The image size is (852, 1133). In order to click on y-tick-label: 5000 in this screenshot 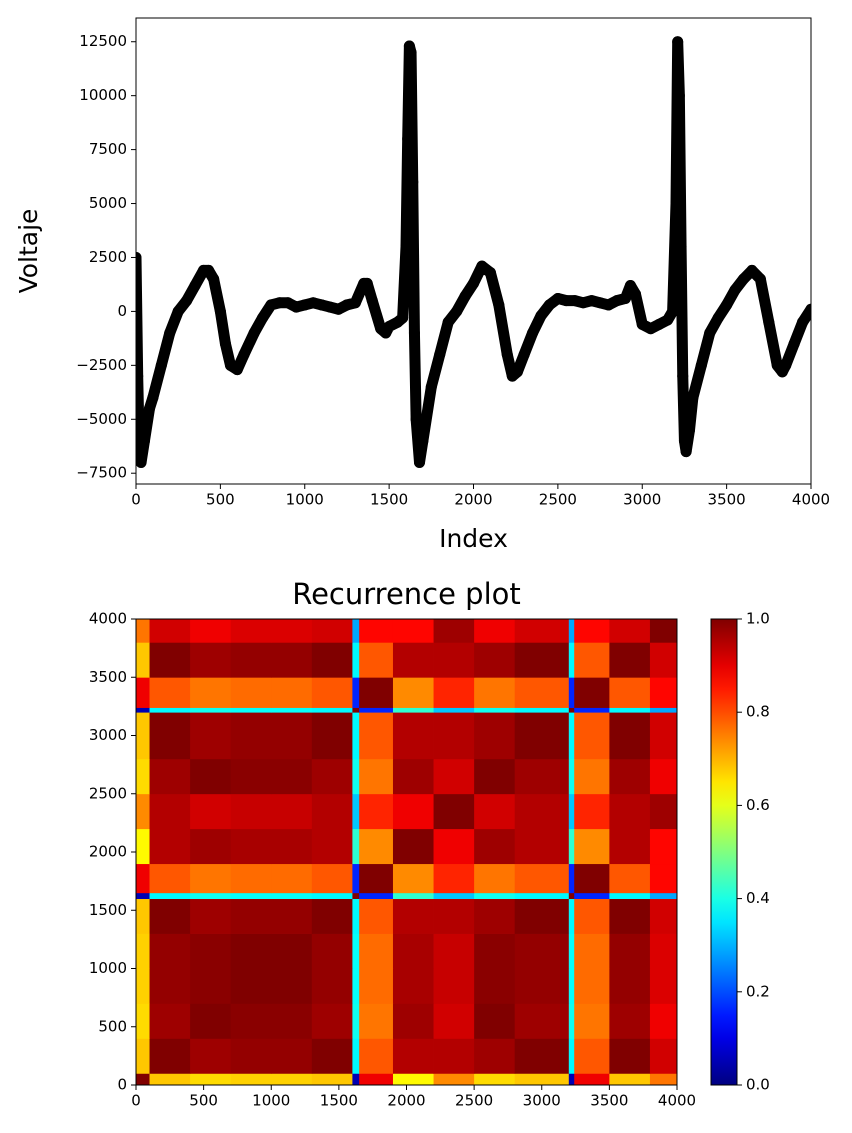, I will do `click(108, 203)`.